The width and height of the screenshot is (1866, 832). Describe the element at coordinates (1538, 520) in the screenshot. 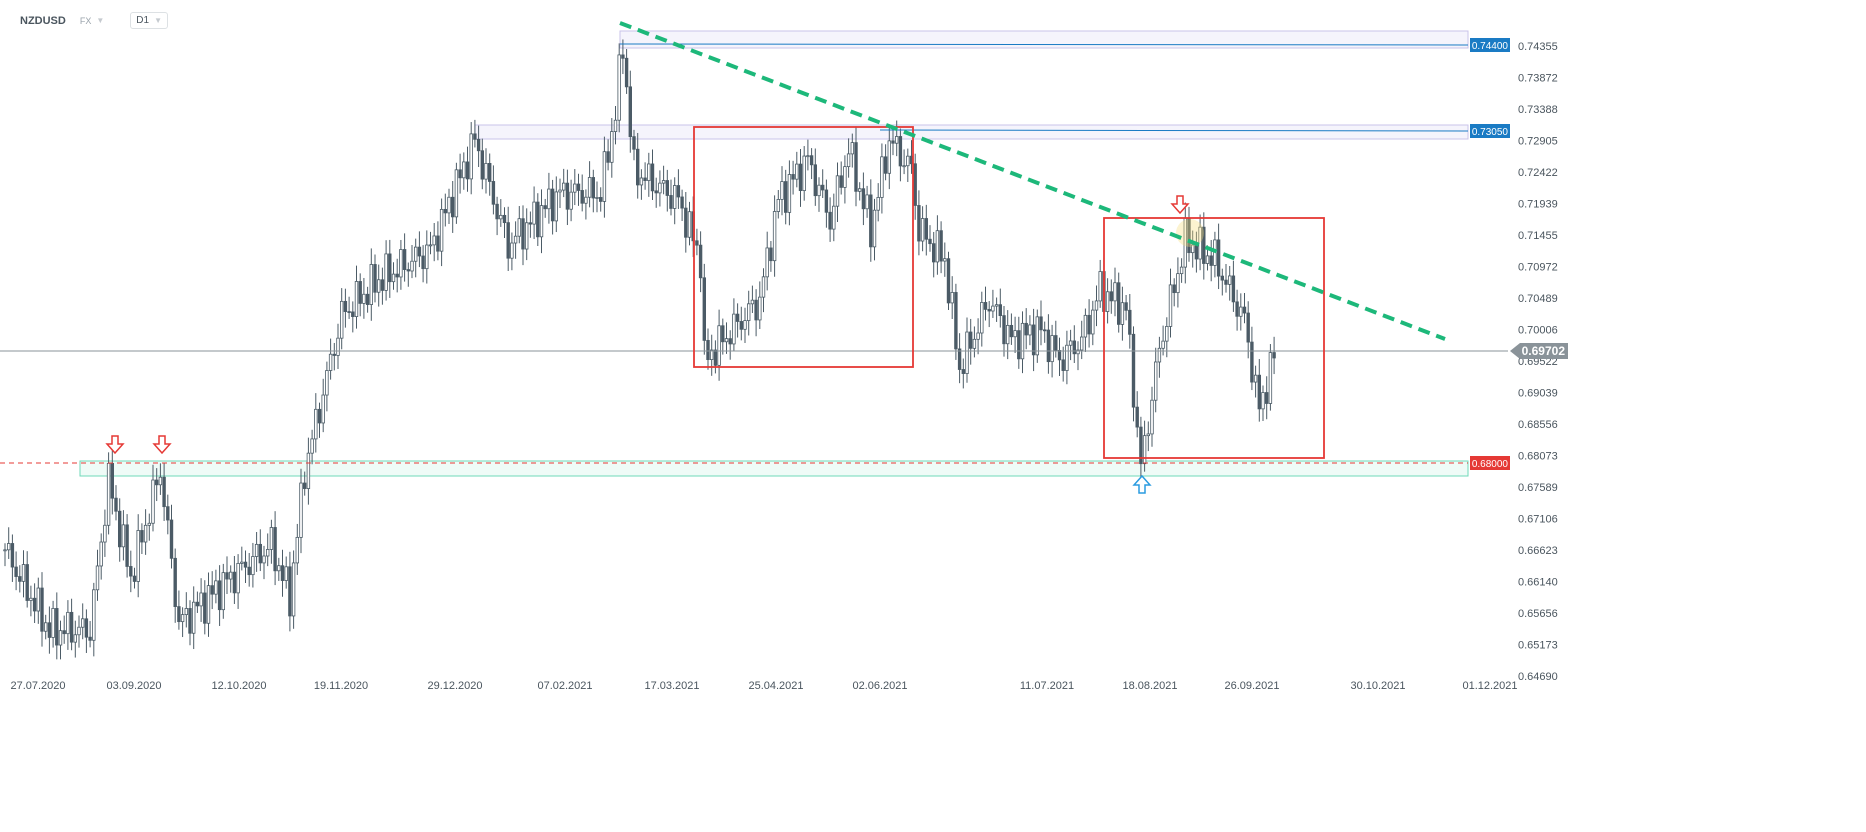

I see `y-tick-label: 0.67106` at that location.